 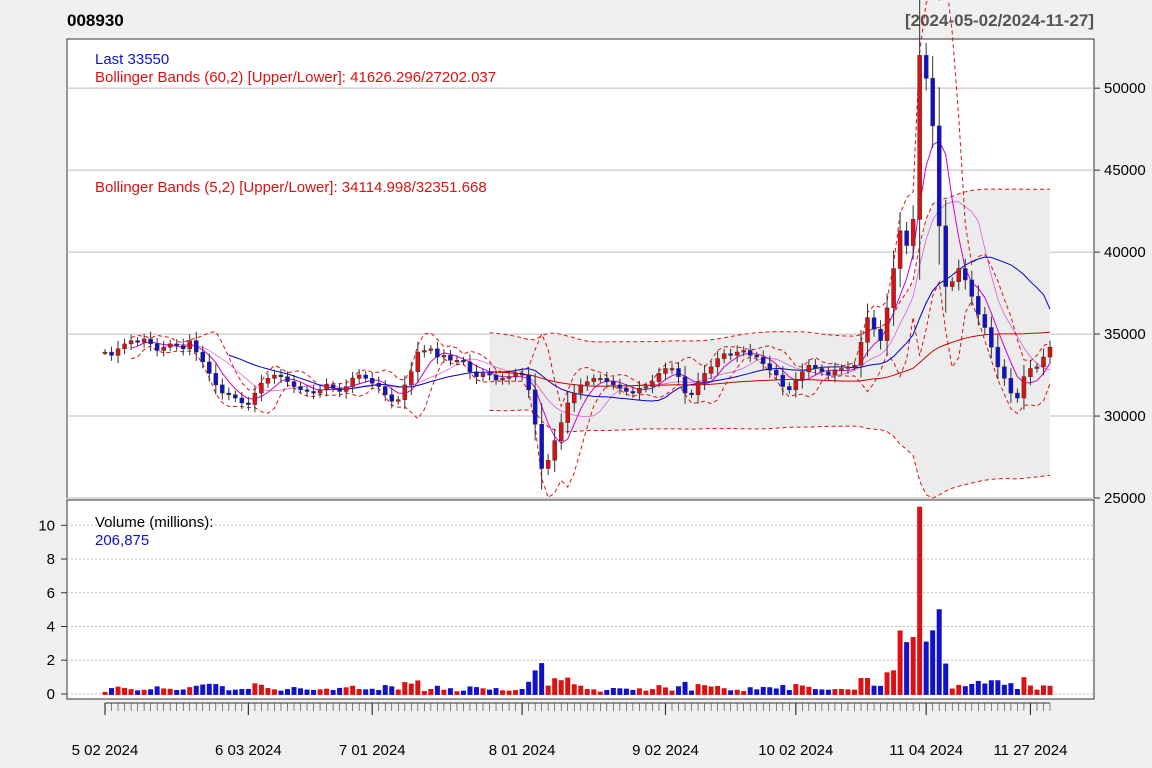 I want to click on volume-tick-label: 4, so click(x=51, y=626).